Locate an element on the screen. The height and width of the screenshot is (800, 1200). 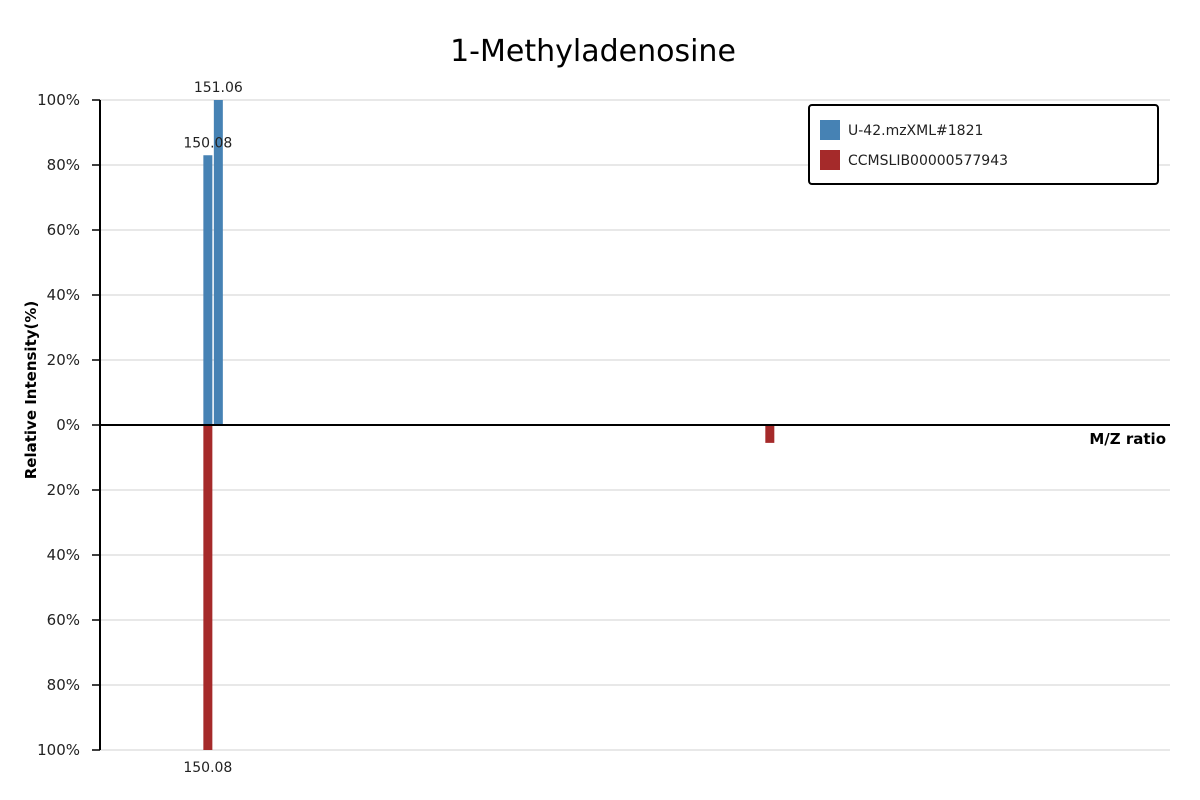
y-axis-title: Relative Intensity(%) is located at coordinates (31, 390).